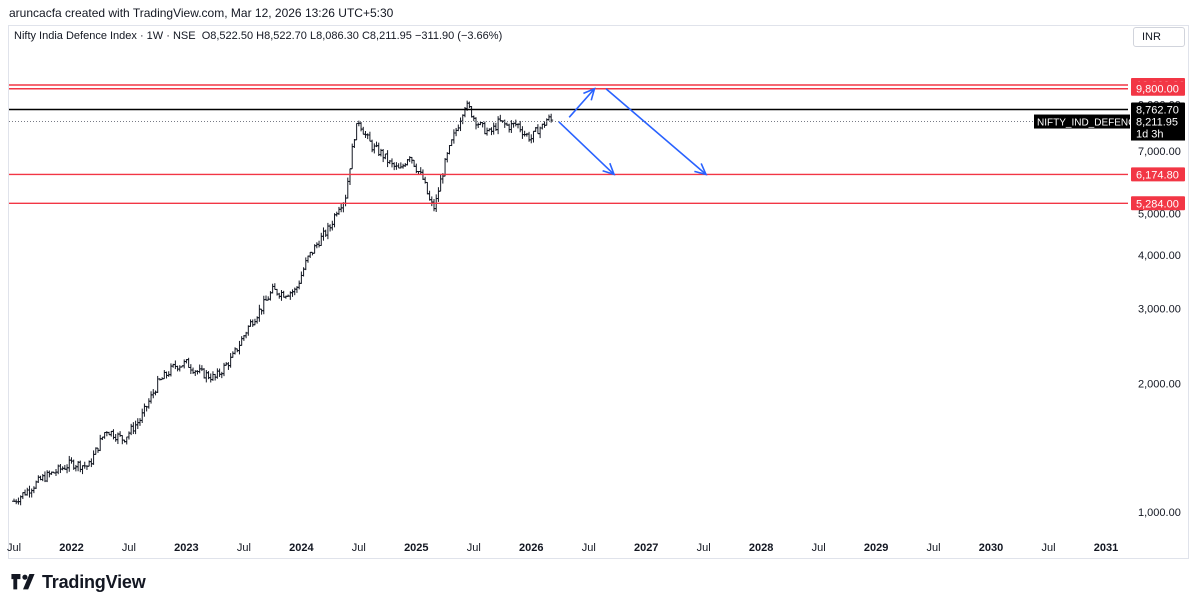 This screenshot has height=608, width=1200. What do you see at coordinates (94, 582) in the screenshot?
I see `brand-name: TradingView` at bounding box center [94, 582].